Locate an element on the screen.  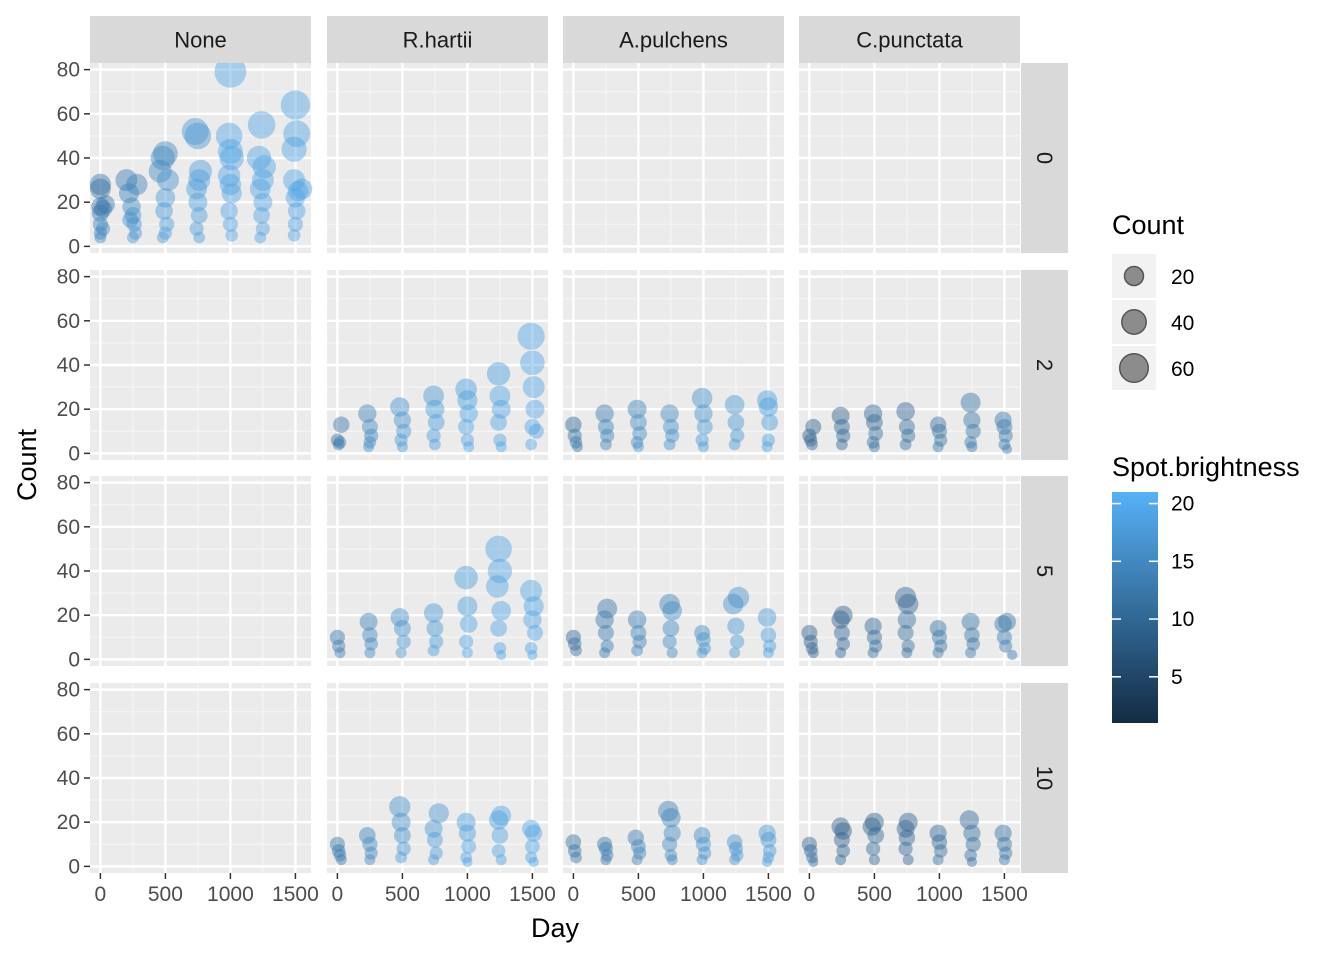
strip-label-col: R.hartii is located at coordinates (438, 40).